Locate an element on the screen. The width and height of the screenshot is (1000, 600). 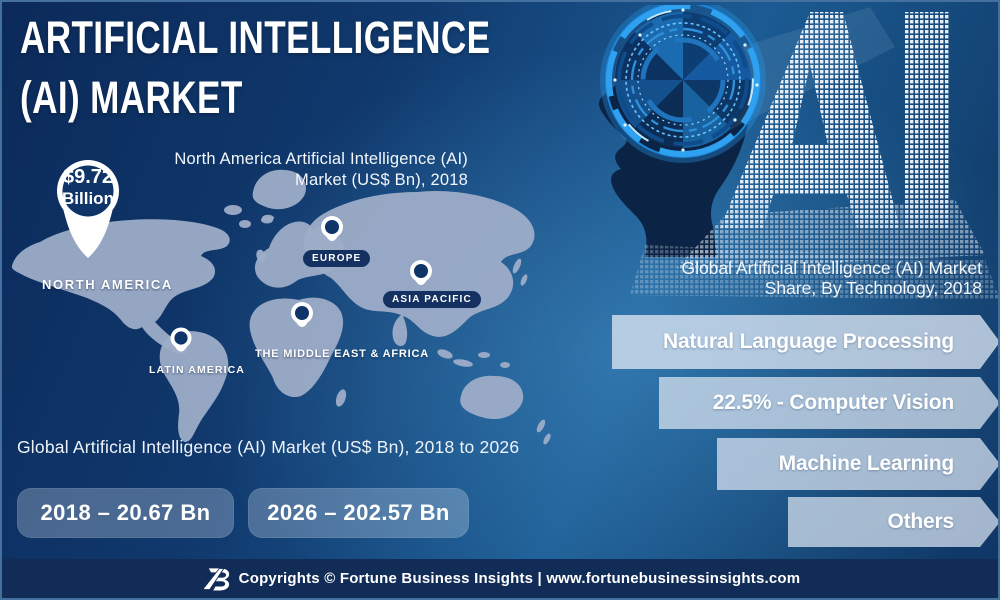
middle-east-africa-pin is located at coordinates (302, 314).